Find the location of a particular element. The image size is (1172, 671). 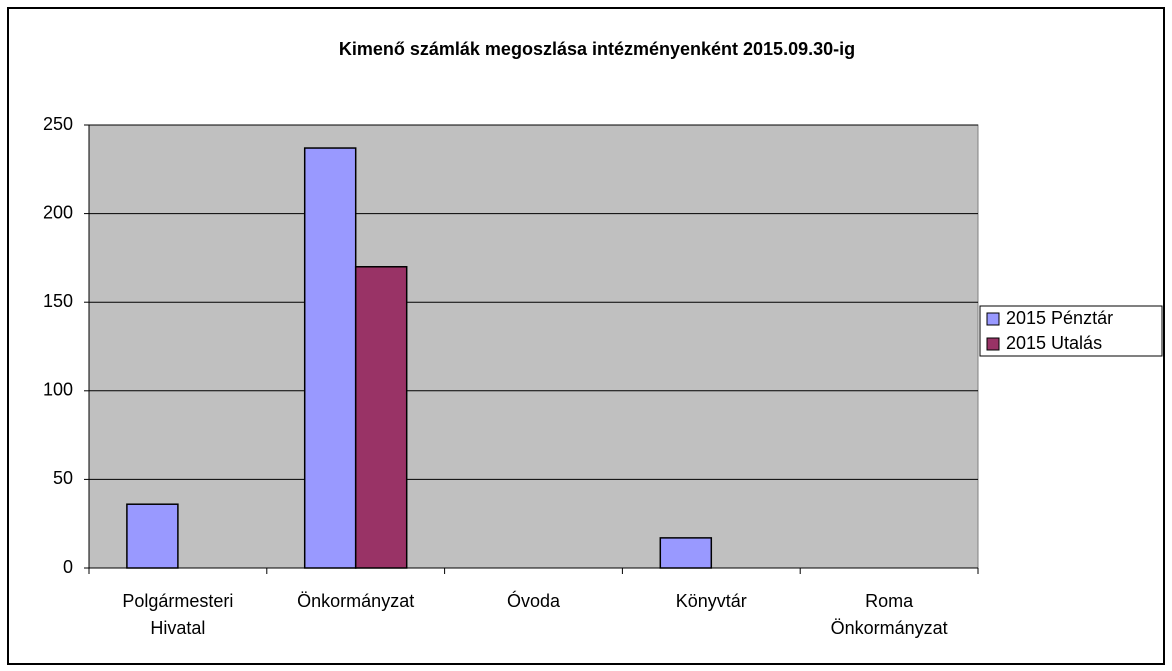

y-tick-label: 200 is located at coordinates (58, 212).